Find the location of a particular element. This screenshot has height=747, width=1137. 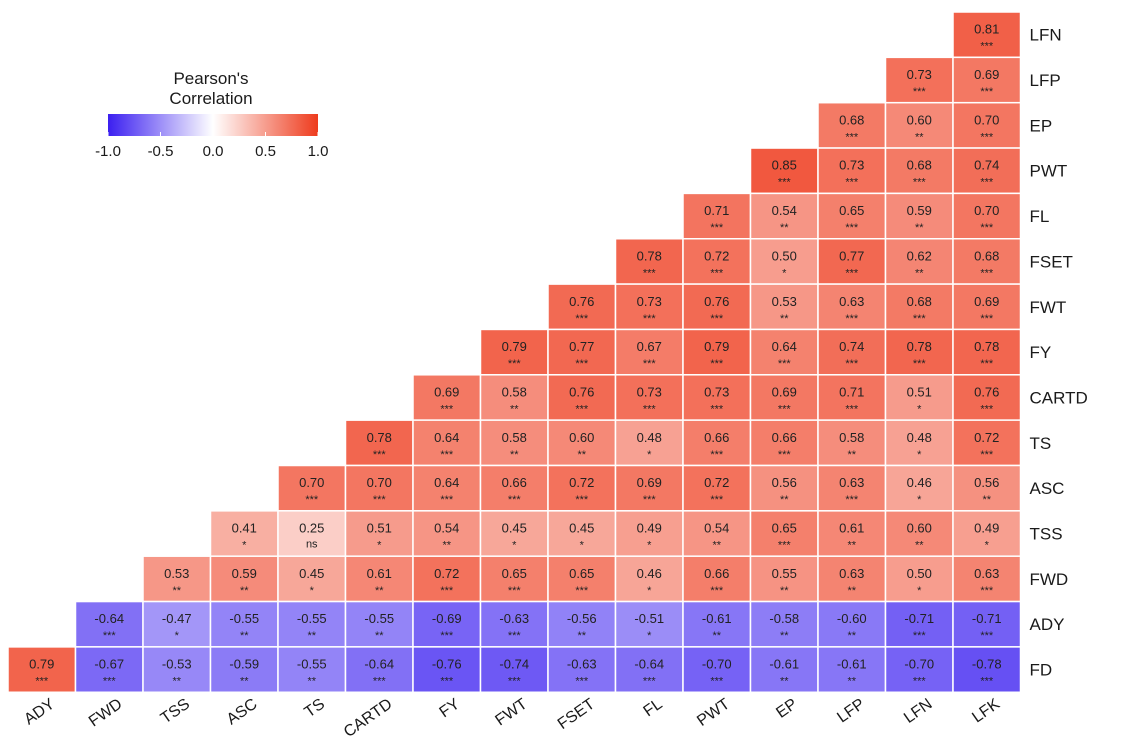

heatmap-cell: 0.61 ** is located at coordinates (379, 579).